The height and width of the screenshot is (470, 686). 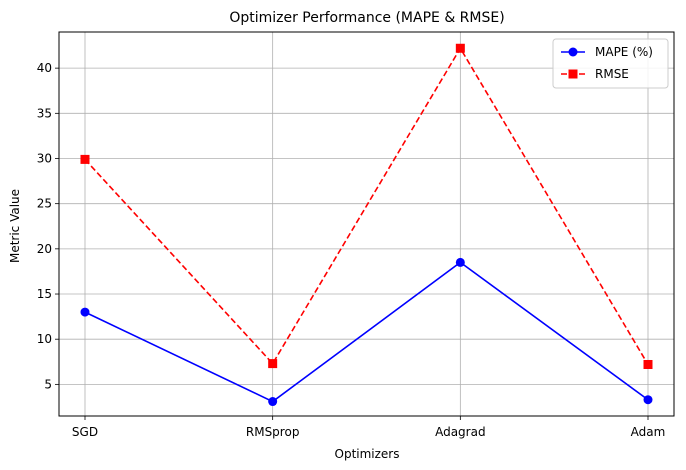 What do you see at coordinates (48, 226) in the screenshot?
I see `y-axis-ticks: 5 10 15 20 25 30 35 40` at bounding box center [48, 226].